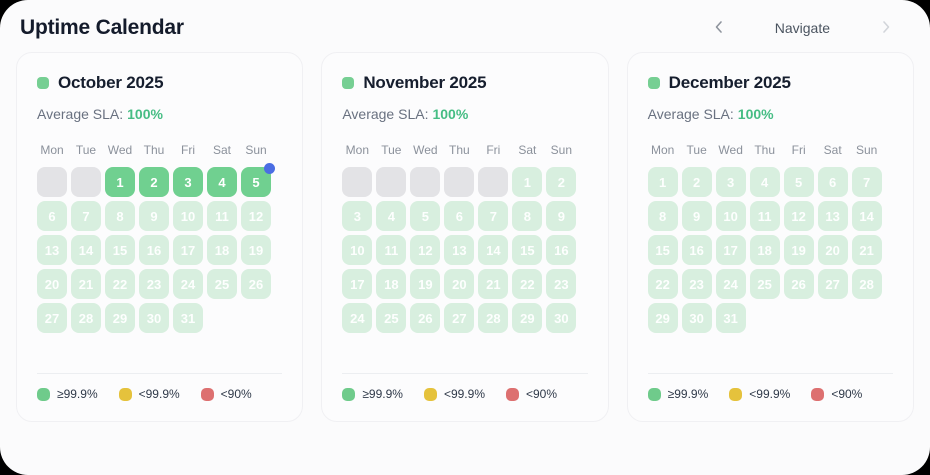 The image size is (930, 475). Describe the element at coordinates (111, 82) in the screenshot. I see `month-title: October 2025` at that location.